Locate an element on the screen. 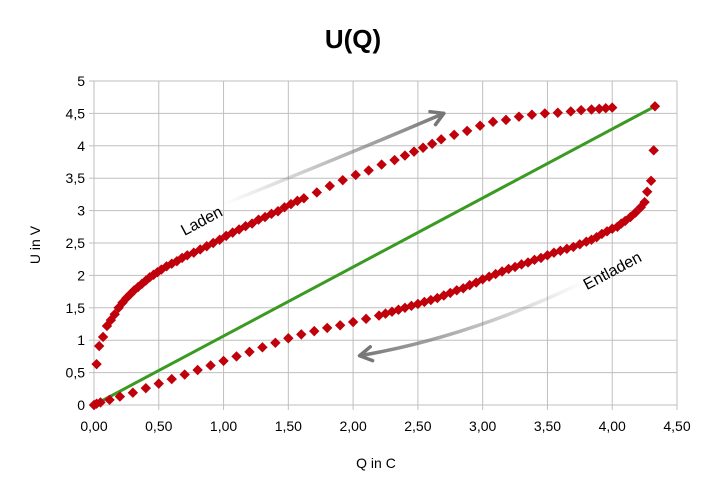 The height and width of the screenshot is (493, 707). y-tick-label: 3,5 is located at coordinates (76, 178).